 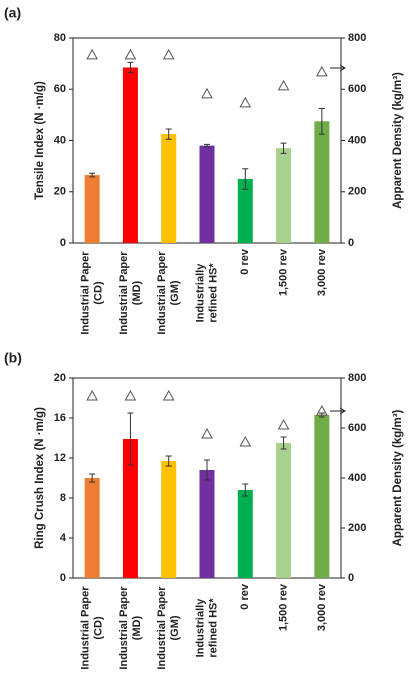 What do you see at coordinates (40, 478) in the screenshot?
I see `y-axis-label: Ring Crush Index (N ·m/g)` at bounding box center [40, 478].